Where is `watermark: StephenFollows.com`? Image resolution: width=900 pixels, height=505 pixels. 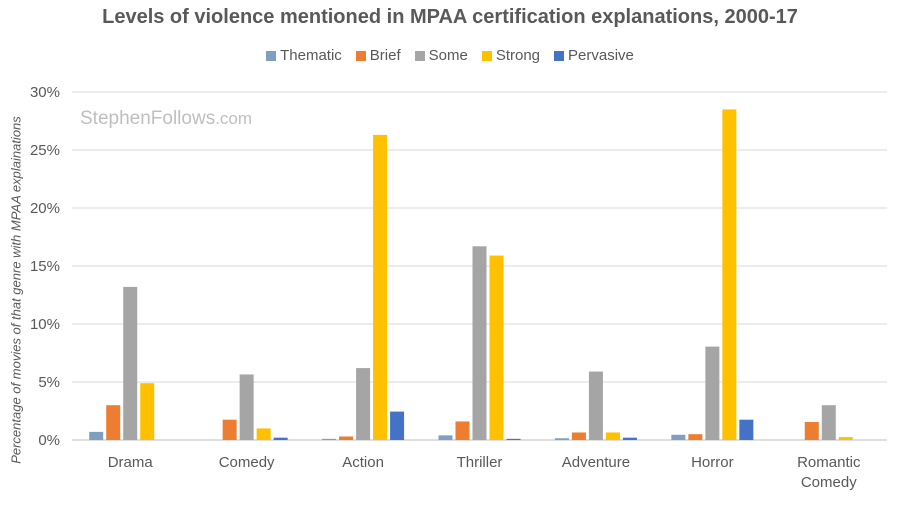 watermark: StephenFollows.com is located at coordinates (166, 119).